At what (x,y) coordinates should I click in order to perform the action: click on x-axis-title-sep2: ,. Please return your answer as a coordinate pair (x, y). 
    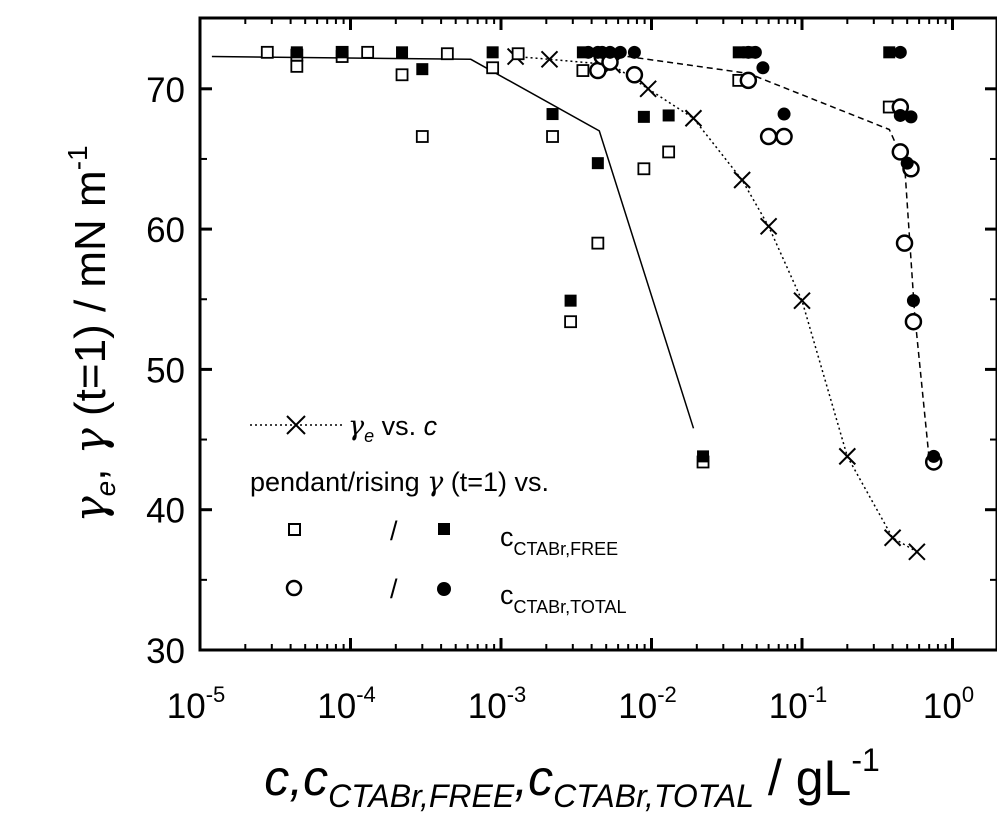
    Looking at the image, I should click on (521, 778).